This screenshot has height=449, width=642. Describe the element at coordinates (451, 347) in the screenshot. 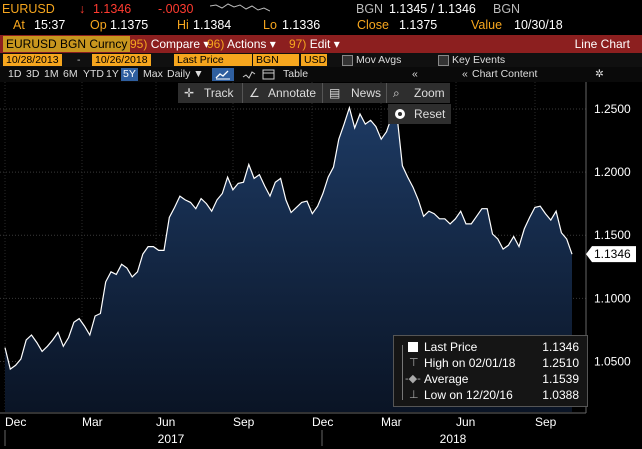

I see `legend-last-label: Last Price` at that location.